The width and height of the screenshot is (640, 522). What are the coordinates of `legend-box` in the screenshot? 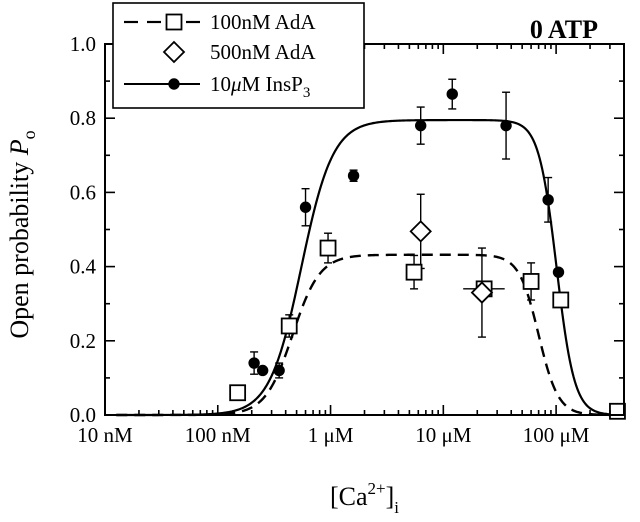 It's located at (238, 55).